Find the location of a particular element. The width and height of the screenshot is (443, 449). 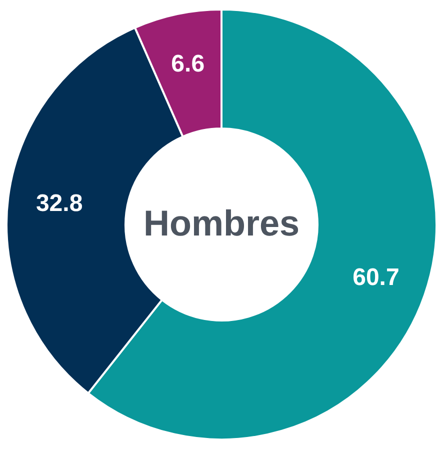

data-label: 60.7 is located at coordinates (376, 278).